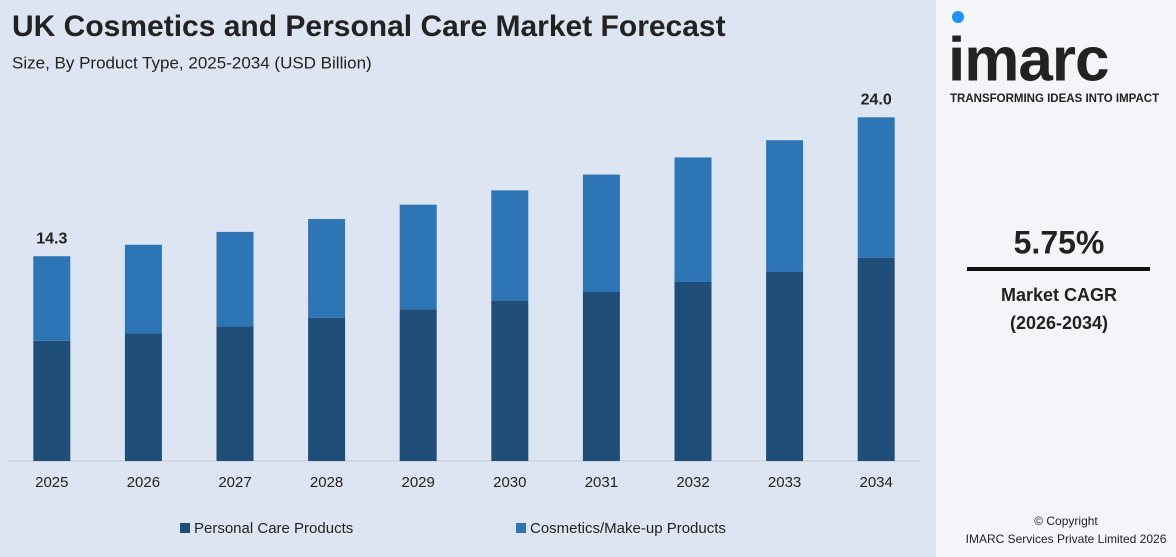 The height and width of the screenshot is (557, 1176). I want to click on x-tick-label: 2032, so click(692, 482).